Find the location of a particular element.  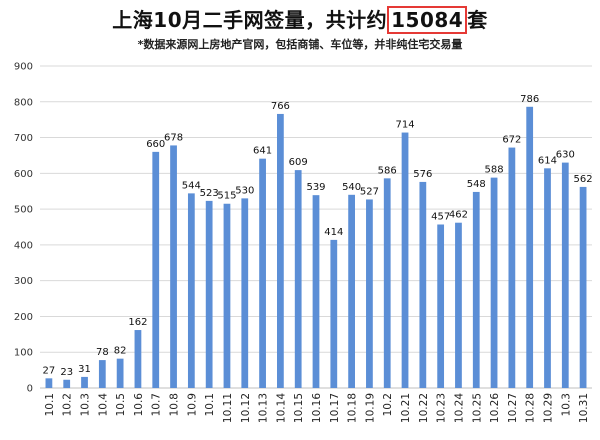

data-label: 786 is located at coordinates (529, 99).